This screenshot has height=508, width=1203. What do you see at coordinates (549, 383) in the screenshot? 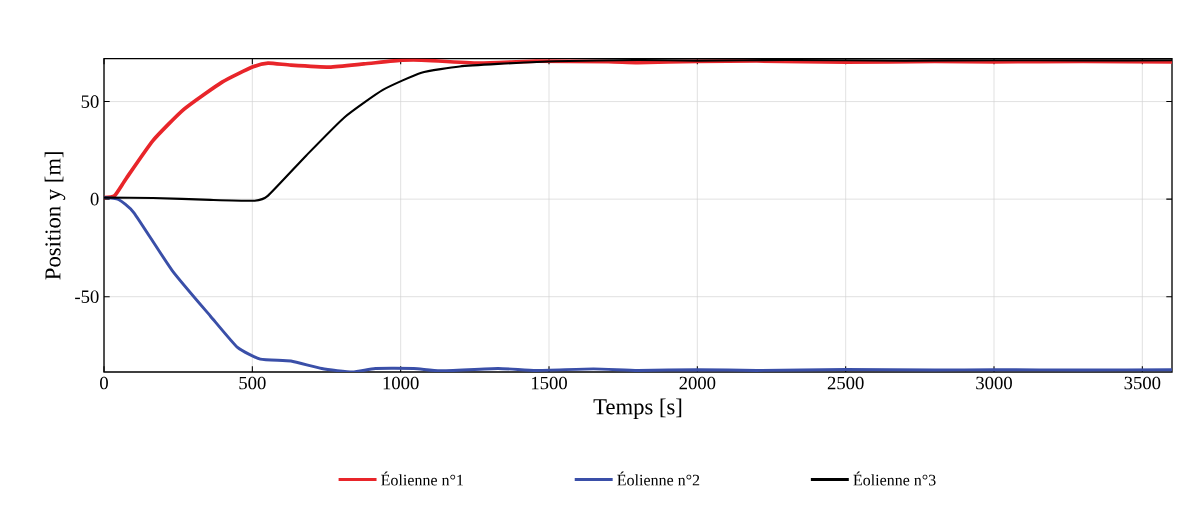
I see `x-tick-label: 1500` at bounding box center [549, 383].